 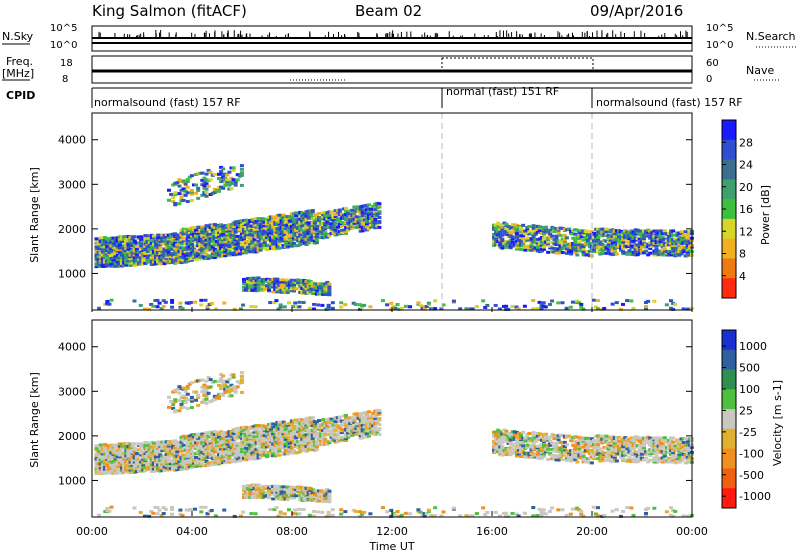 What do you see at coordinates (729, 130) in the screenshot?
I see `colorbar-swatch` at bounding box center [729, 130].